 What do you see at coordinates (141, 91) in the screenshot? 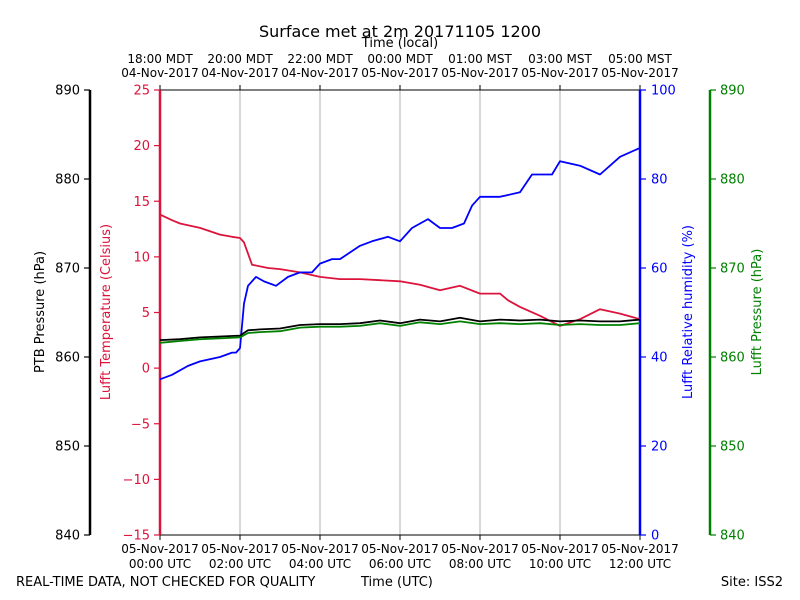
I see `temp-tick-label: 25` at bounding box center [141, 91].